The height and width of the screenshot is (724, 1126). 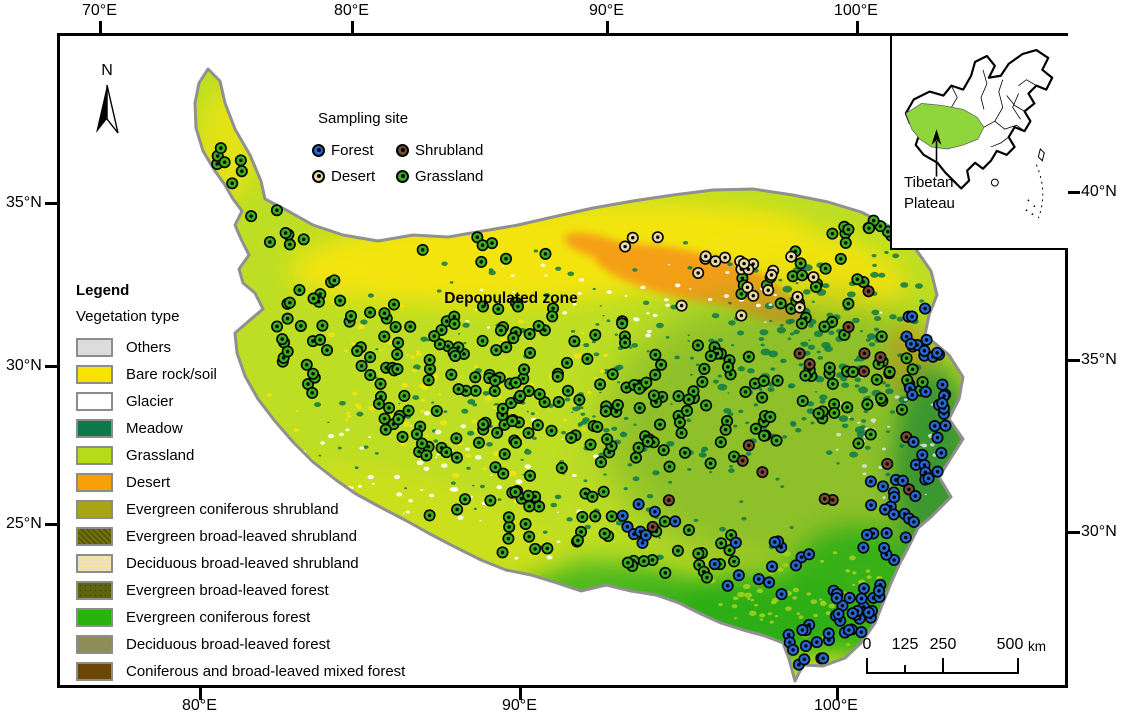 I want to click on axis-label-top-100e: 100°E, so click(x=856, y=10).